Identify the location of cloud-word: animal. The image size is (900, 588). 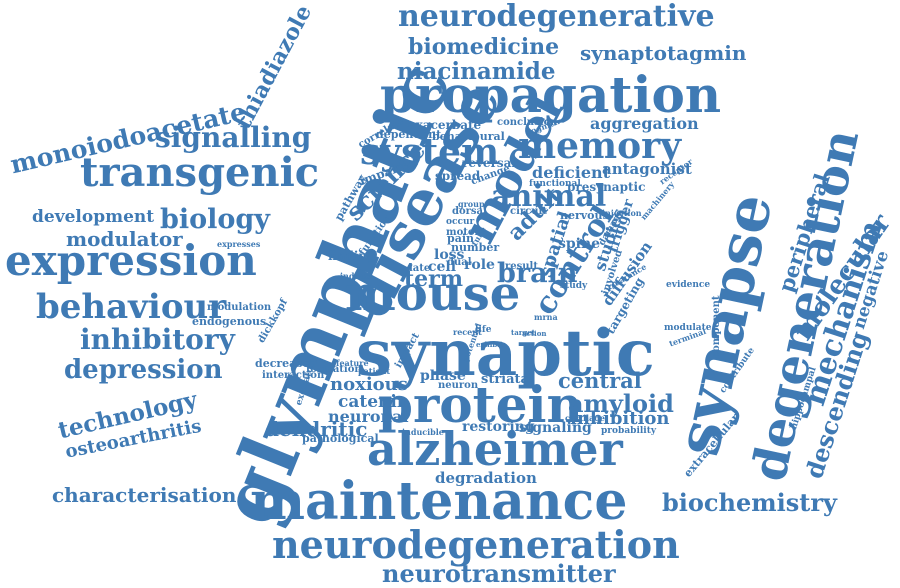
(549, 196).